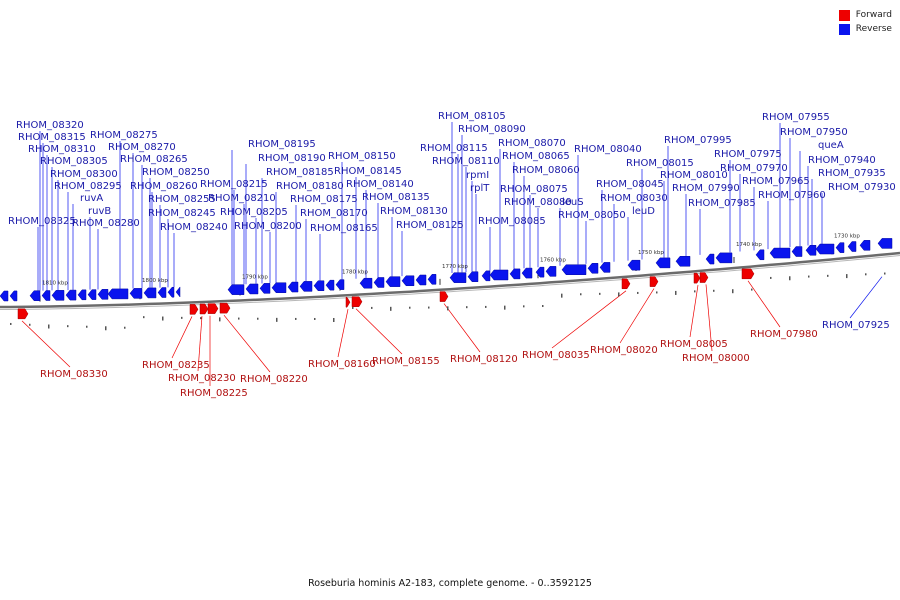 The width and height of the screenshot is (900, 600). Describe the element at coordinates (74, 374) in the screenshot. I see `forward-gene-label: RHOM_08330` at that location.